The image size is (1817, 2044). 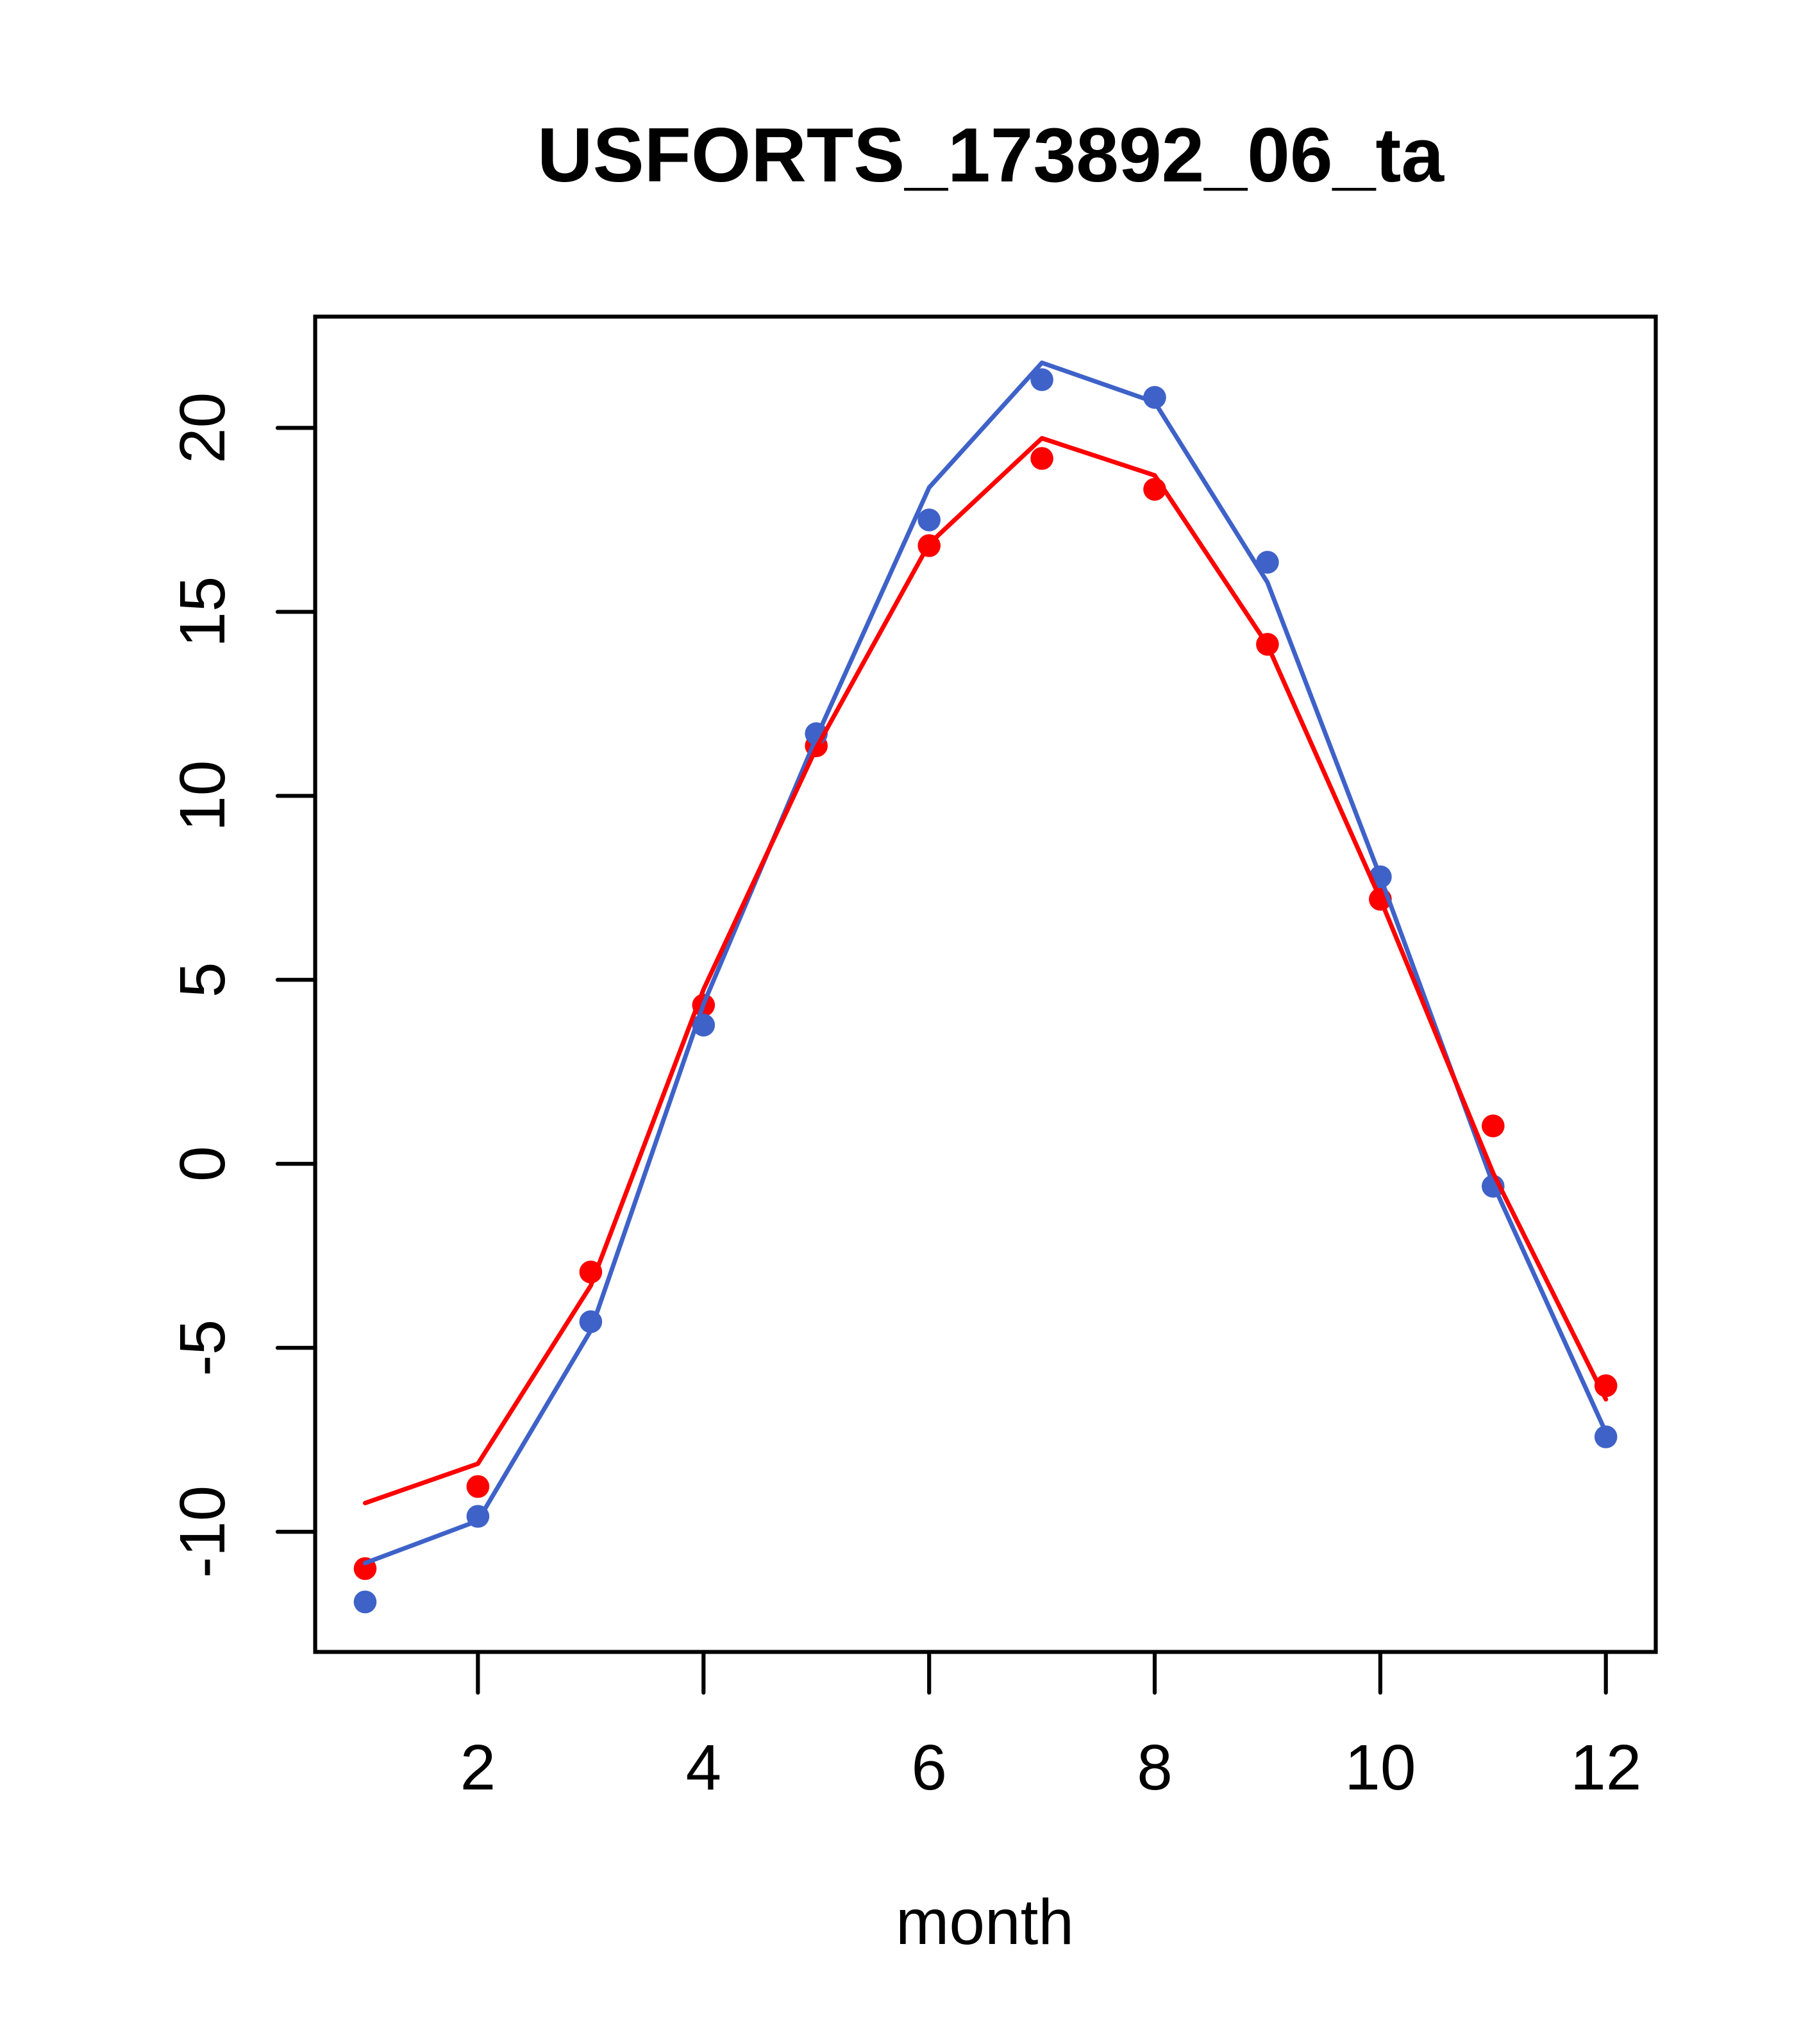 I want to click on svg-text: 6, so click(x=929, y=1768).